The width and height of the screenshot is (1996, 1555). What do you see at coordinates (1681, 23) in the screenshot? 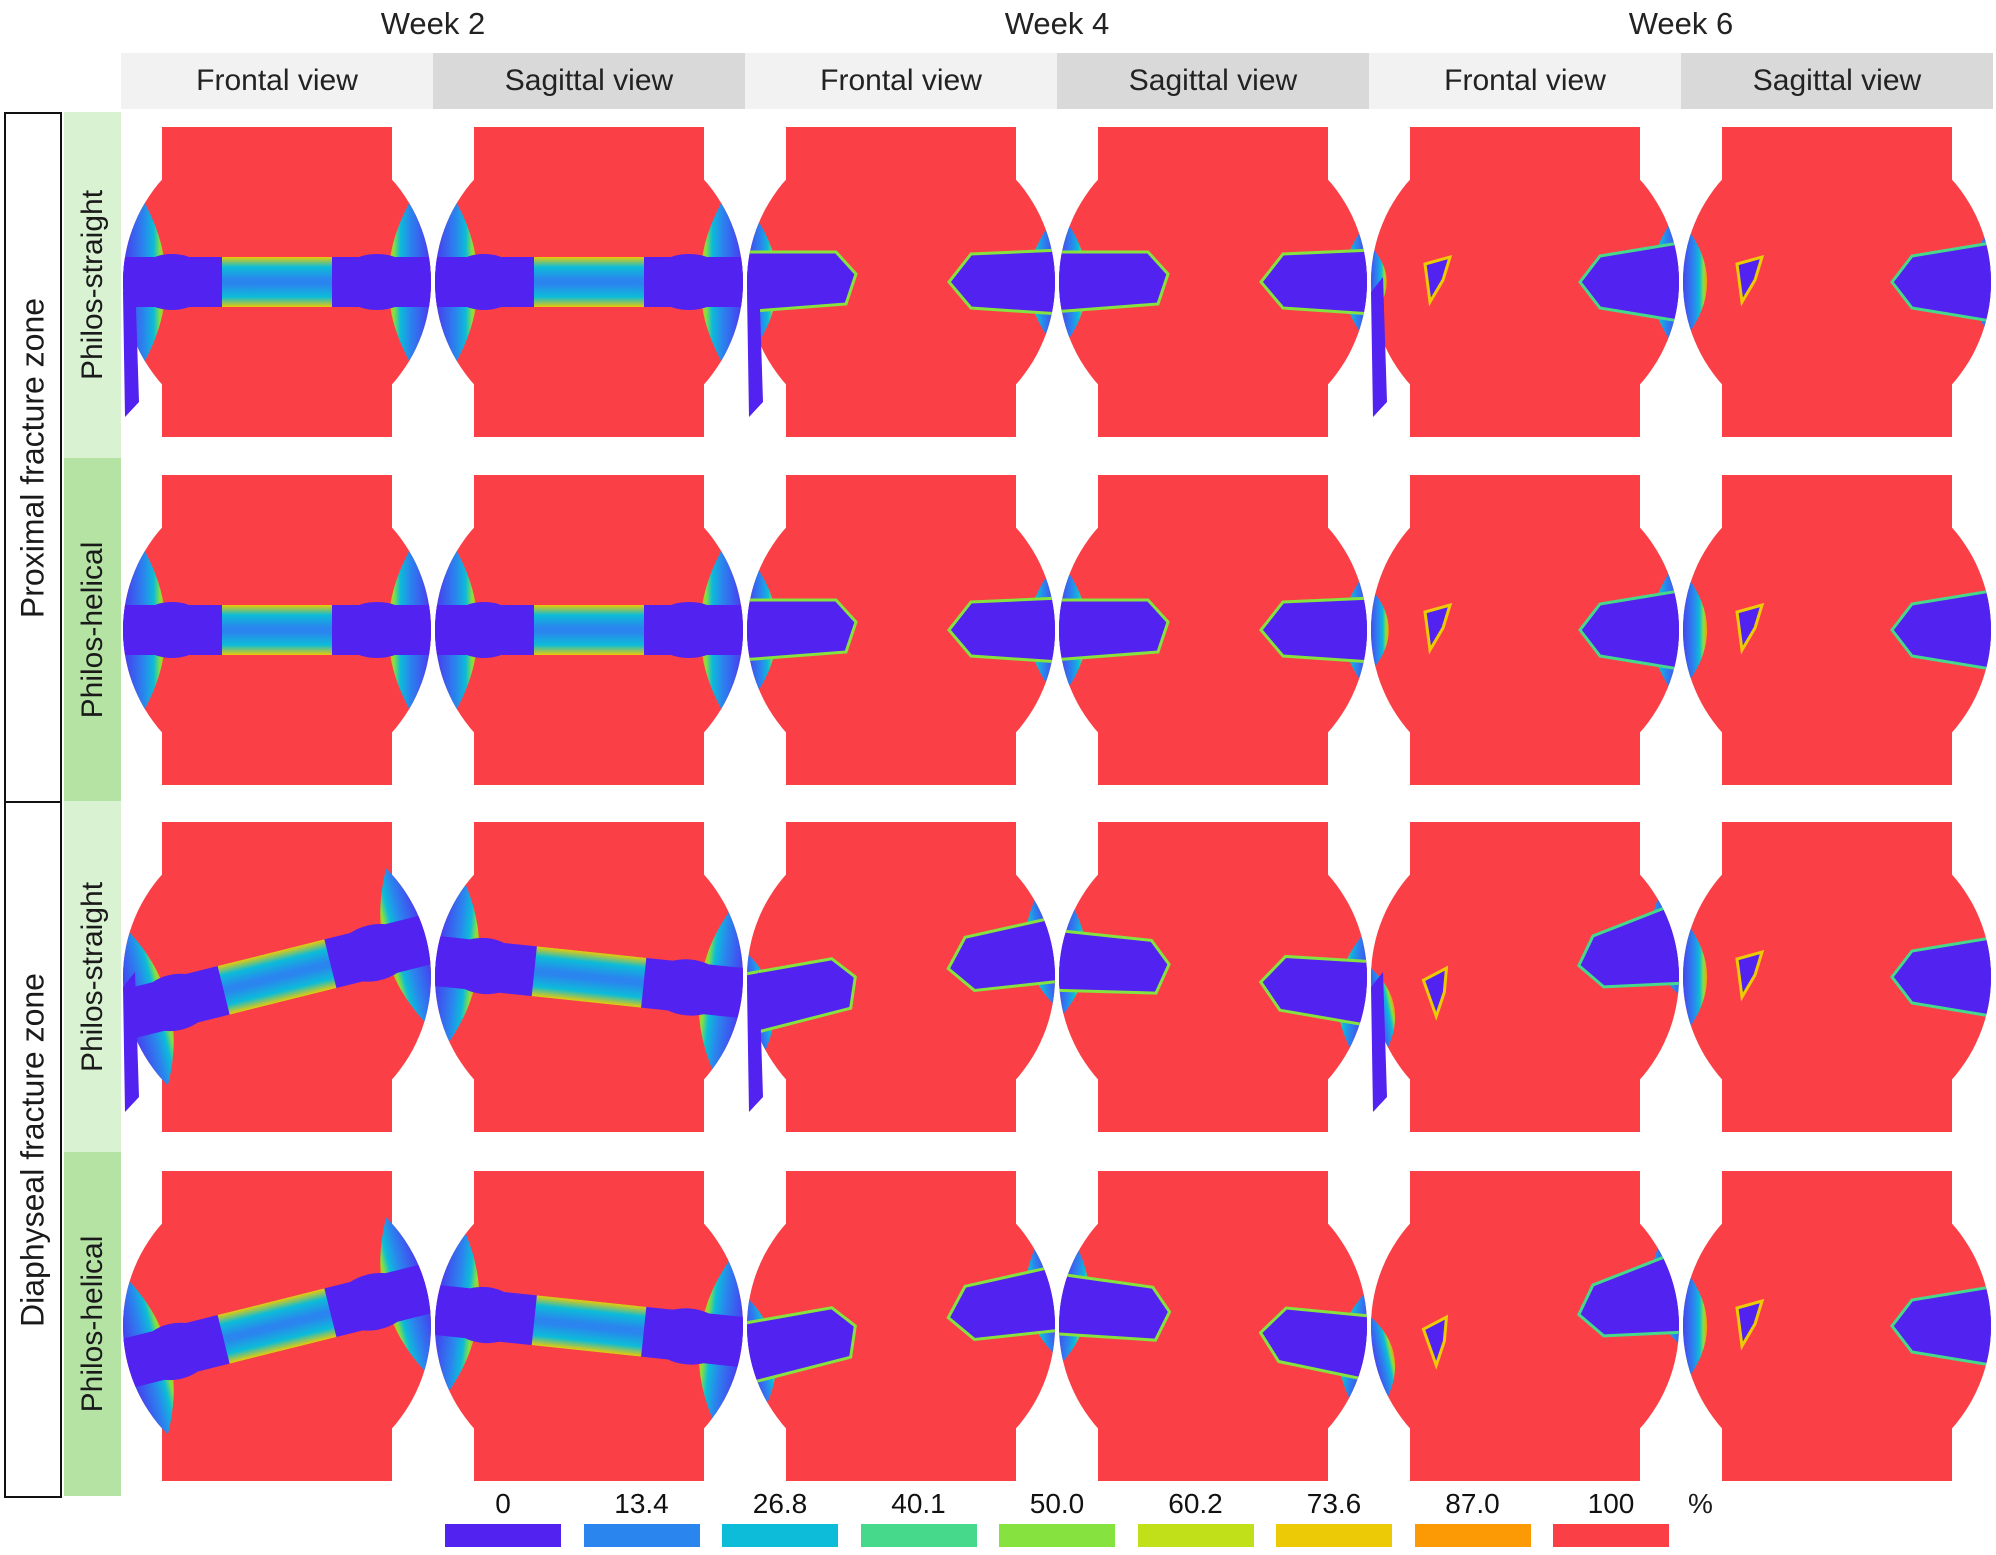
I see `week-label: Week 6` at bounding box center [1681, 23].